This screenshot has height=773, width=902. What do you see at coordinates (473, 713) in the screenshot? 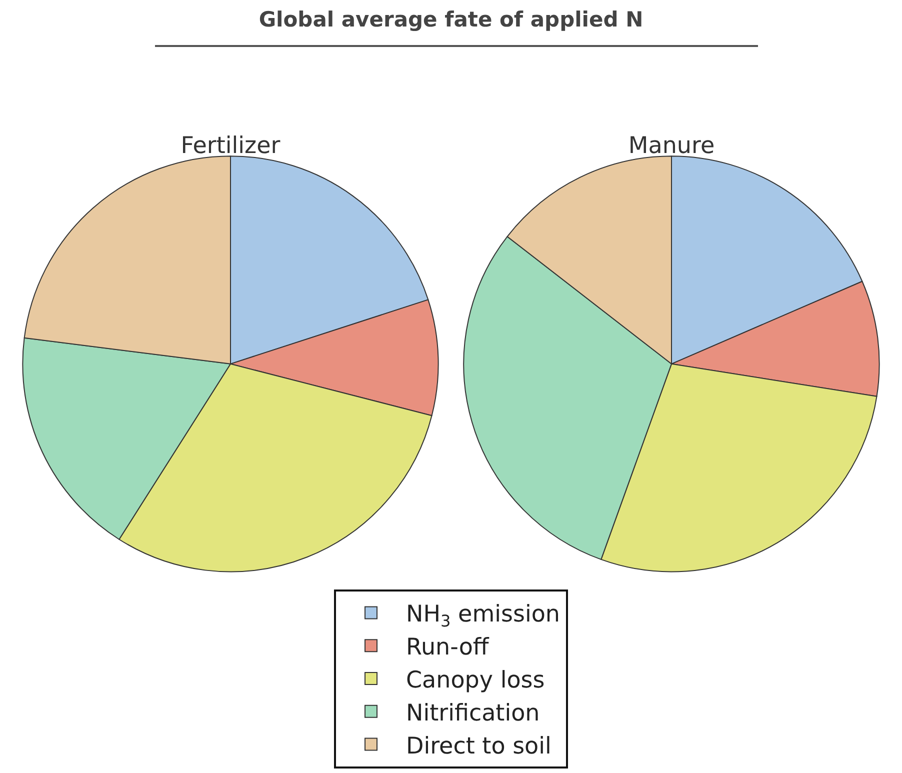
I see `legend-label: Nitrification` at bounding box center [473, 713].